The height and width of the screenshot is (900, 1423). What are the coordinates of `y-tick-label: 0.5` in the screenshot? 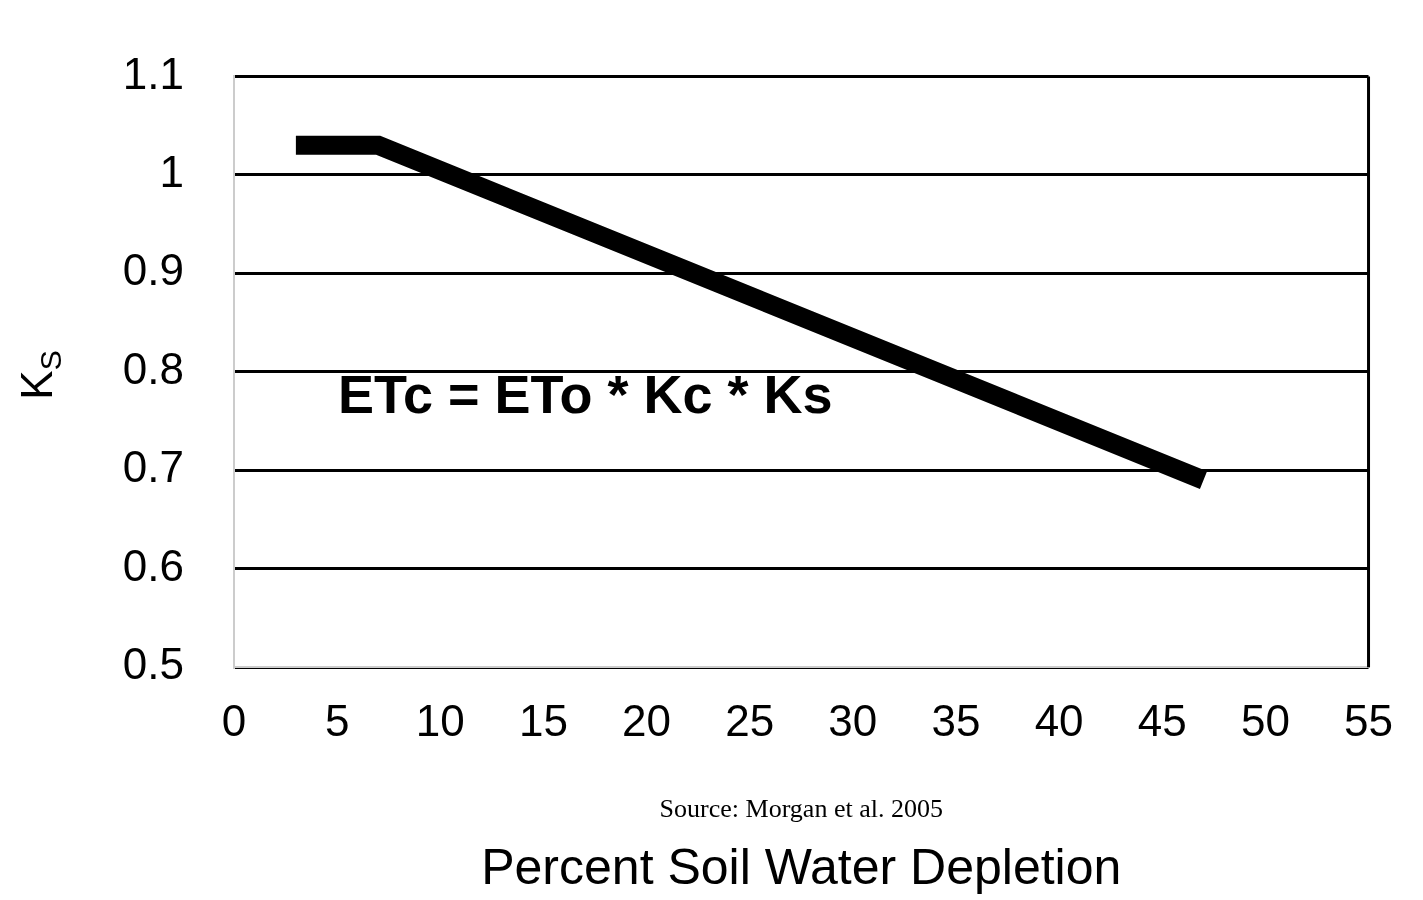 It's located at (153, 664).